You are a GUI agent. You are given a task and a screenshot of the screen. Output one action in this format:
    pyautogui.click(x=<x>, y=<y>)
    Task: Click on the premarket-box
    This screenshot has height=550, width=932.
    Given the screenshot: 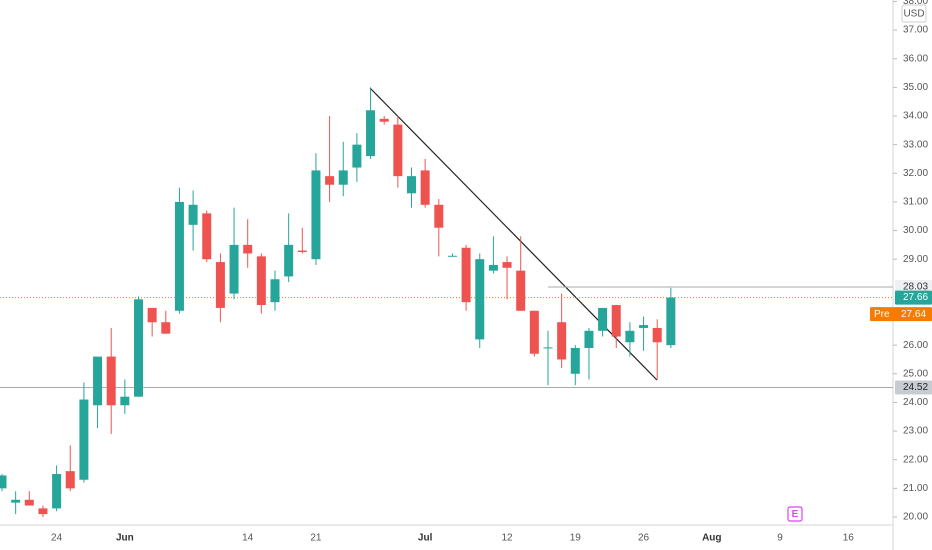 What is the action you would take?
    pyautogui.click(x=901, y=314)
    